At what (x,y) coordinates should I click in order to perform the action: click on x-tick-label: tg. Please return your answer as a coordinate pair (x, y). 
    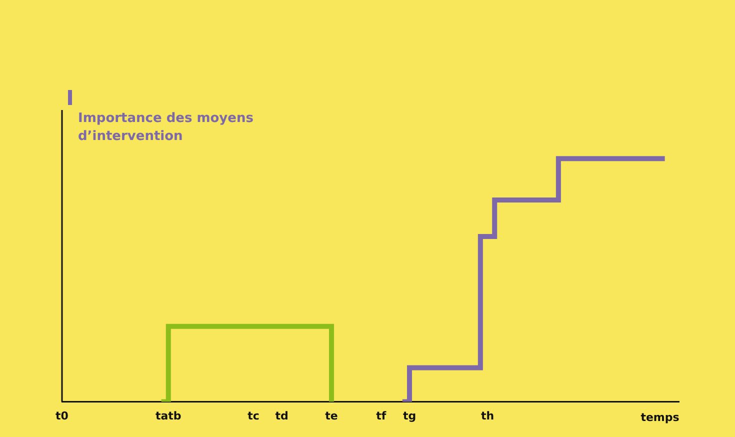
    Looking at the image, I should click on (409, 415).